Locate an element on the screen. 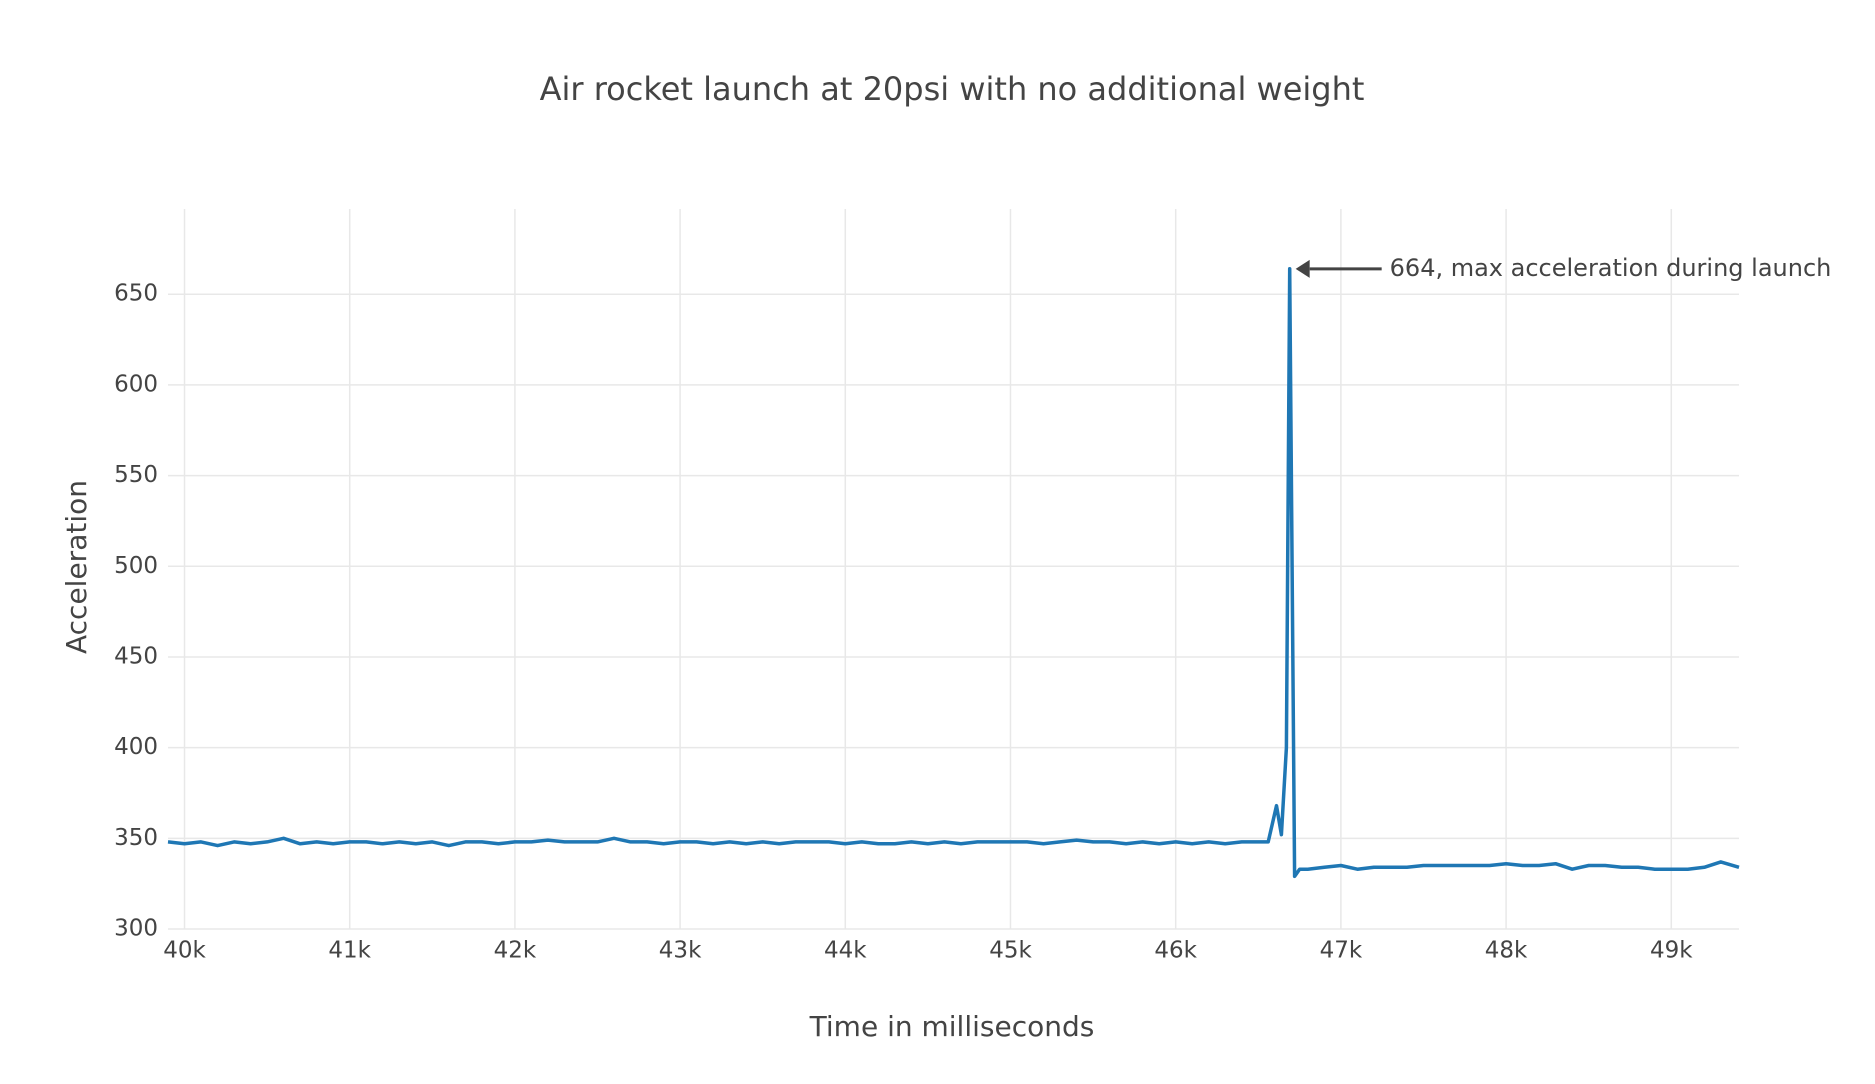  x-tick-label: 45k is located at coordinates (1010, 951).